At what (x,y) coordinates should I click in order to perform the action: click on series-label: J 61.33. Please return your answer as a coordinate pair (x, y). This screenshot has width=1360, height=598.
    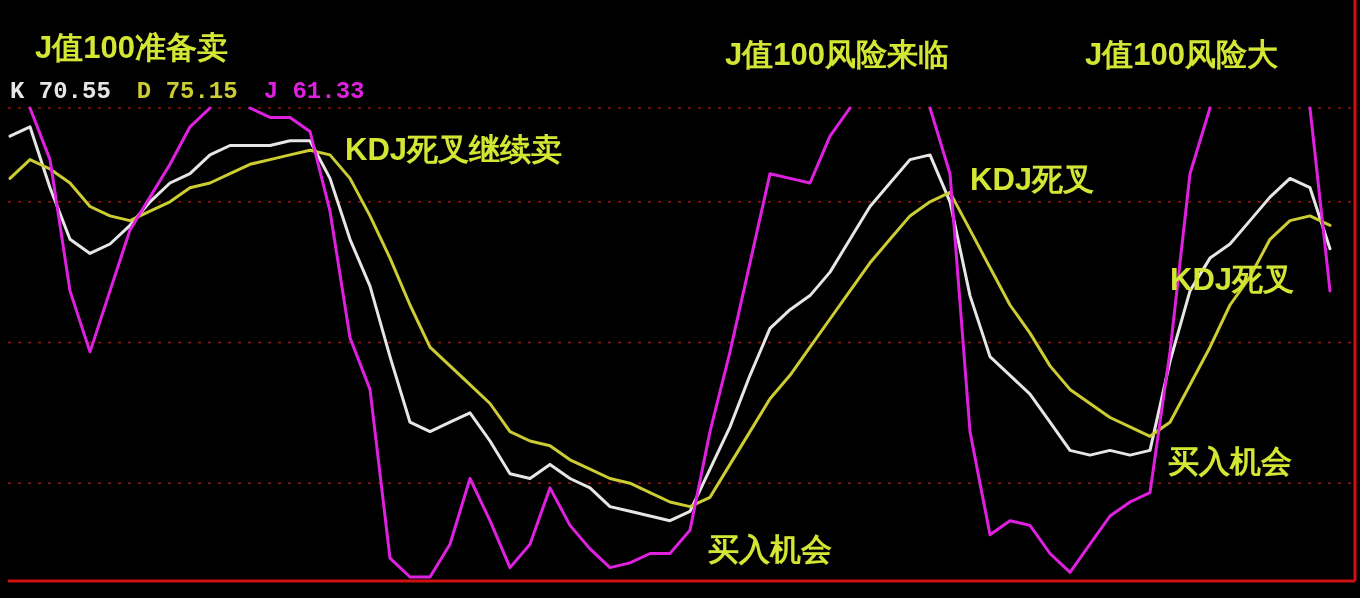
    Looking at the image, I should click on (314, 91).